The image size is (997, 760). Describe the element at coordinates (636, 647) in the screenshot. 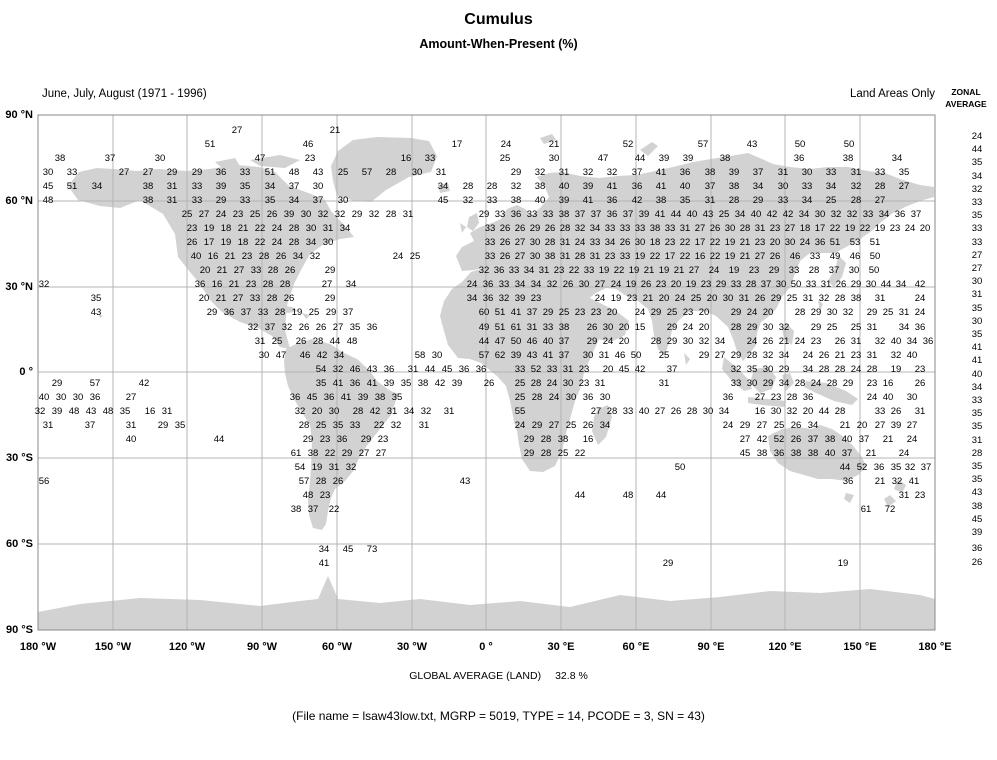

I see `lon-tick: 60 °E` at that location.